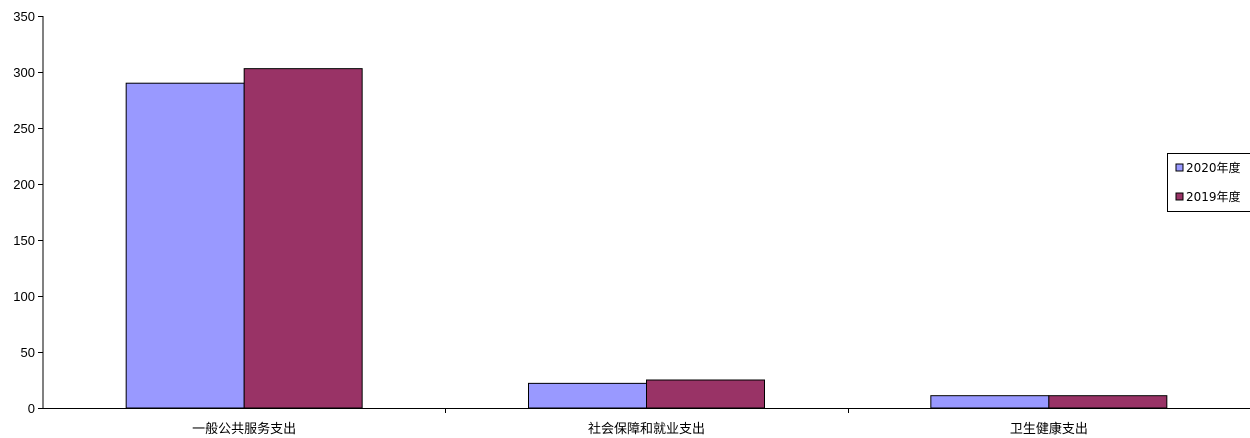 The image size is (1250, 438). What do you see at coordinates (24, 184) in the screenshot?
I see `y-tick-label: 200` at bounding box center [24, 184].